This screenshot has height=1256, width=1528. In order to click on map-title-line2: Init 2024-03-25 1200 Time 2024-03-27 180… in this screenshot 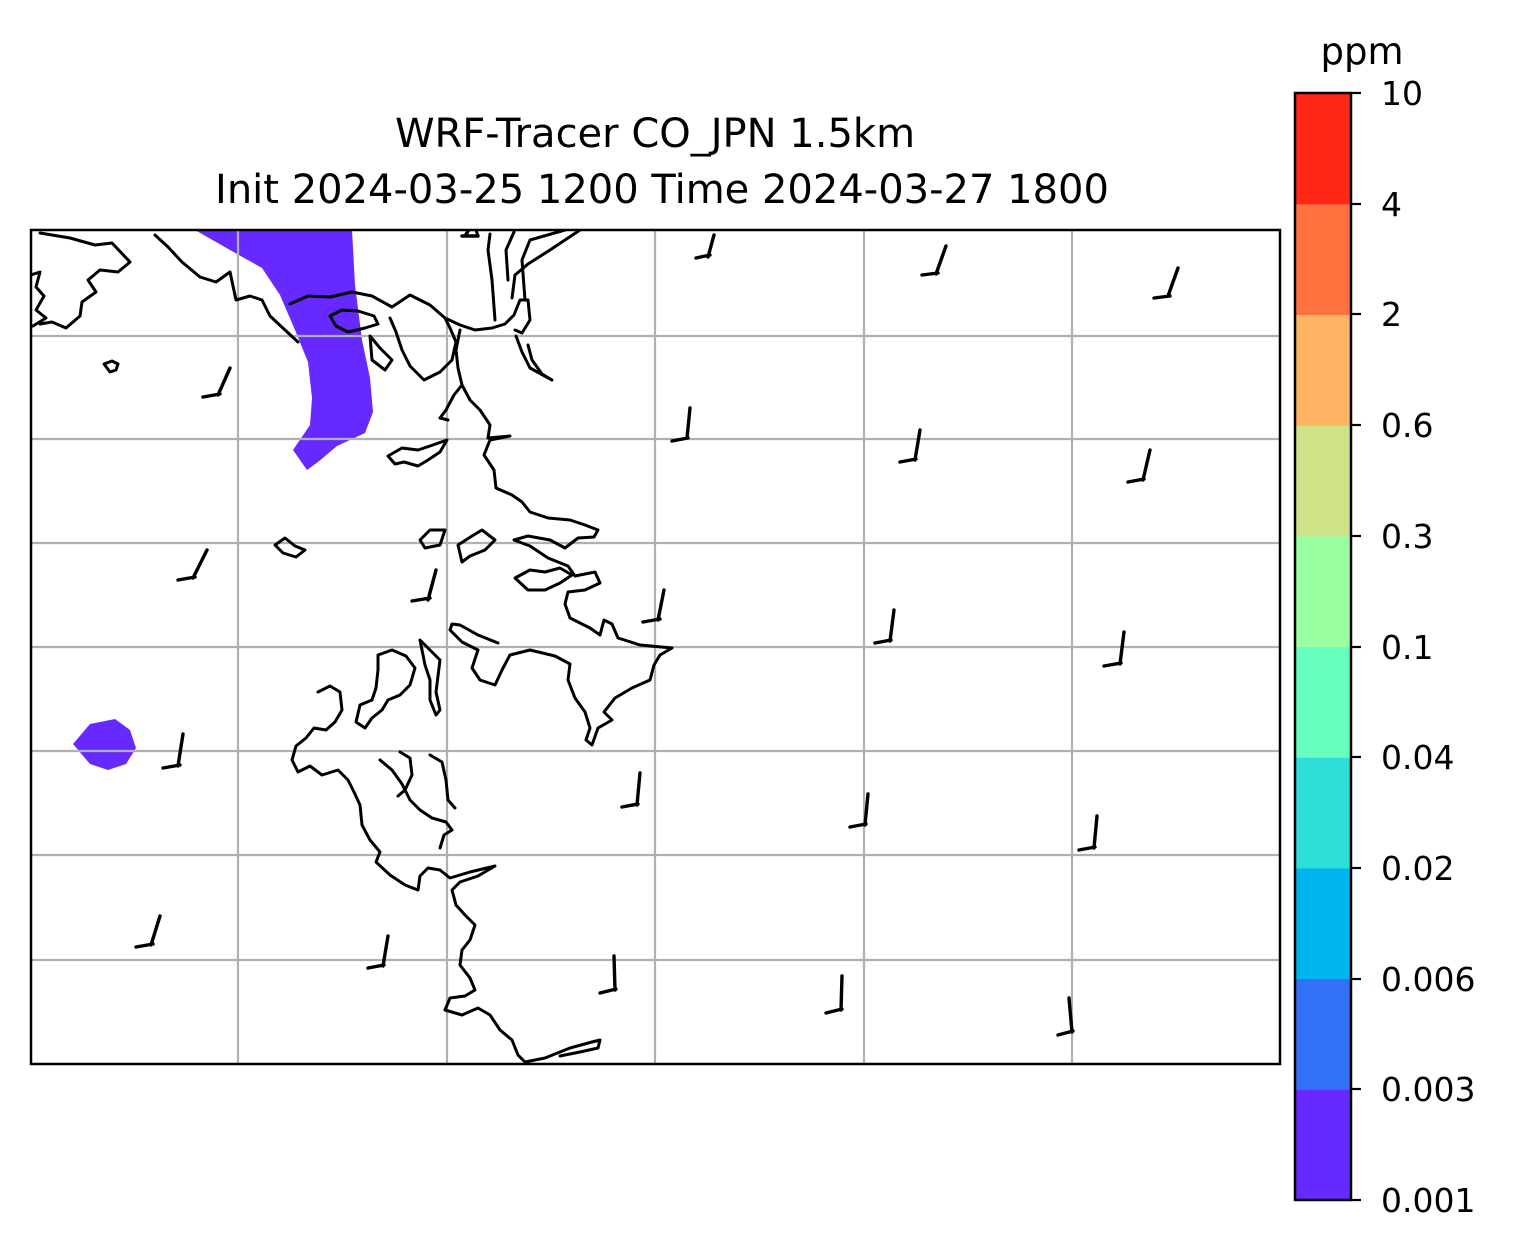, I will do `click(662, 190)`.